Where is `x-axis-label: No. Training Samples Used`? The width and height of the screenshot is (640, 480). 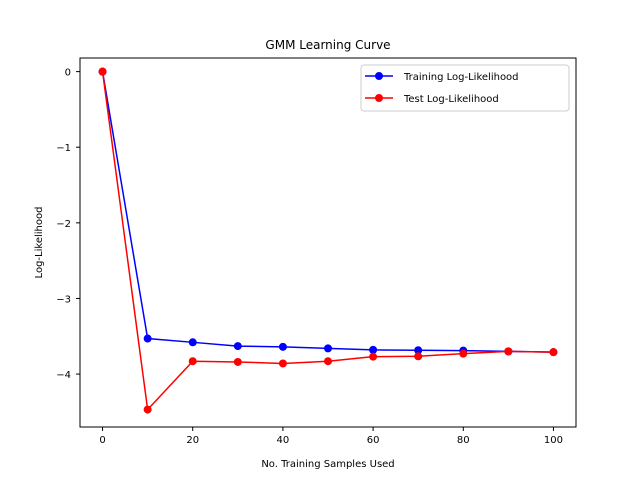
x-axis-label: No. Training Samples Used is located at coordinates (327, 464).